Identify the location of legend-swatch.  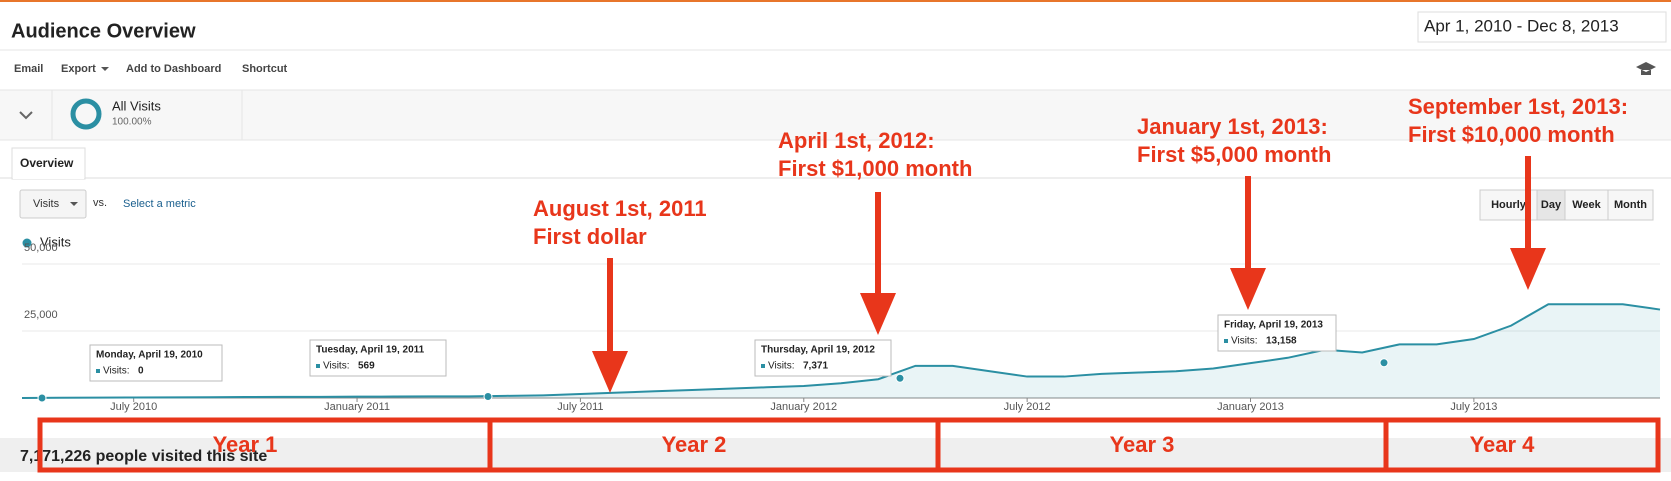
(27, 243).